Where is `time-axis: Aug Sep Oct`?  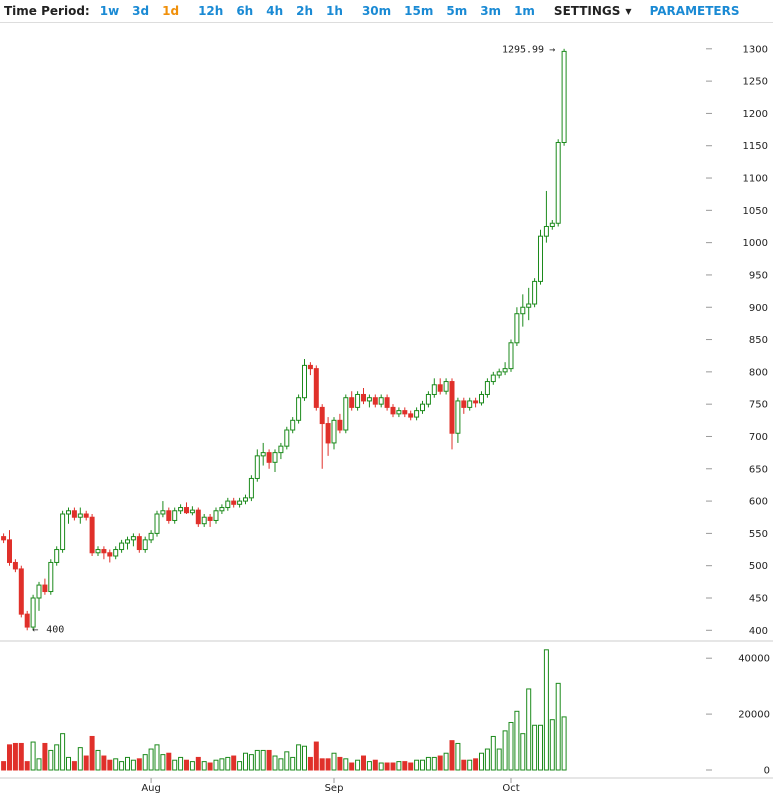
time-axis: Aug Sep Oct is located at coordinates (330, 786).